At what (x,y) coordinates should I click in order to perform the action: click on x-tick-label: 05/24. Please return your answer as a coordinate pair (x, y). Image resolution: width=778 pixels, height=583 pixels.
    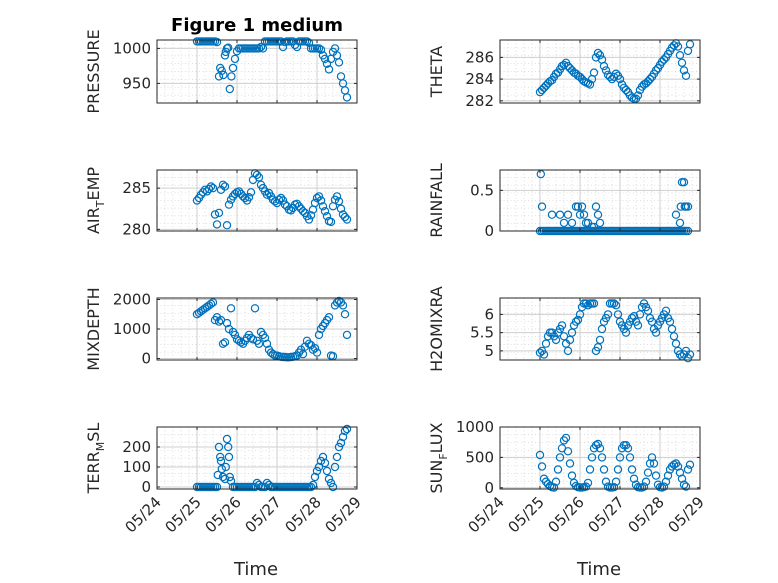
    Looking at the image, I should click on (143, 514).